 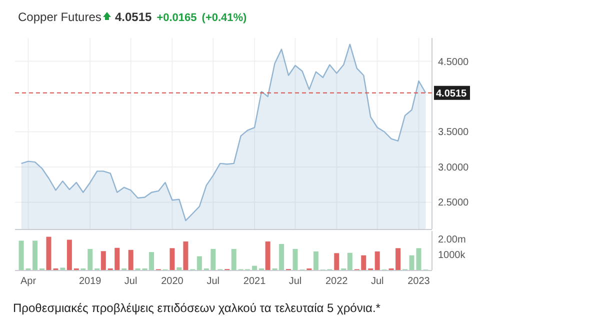 I want to click on x-tick-label: Apr, so click(x=28, y=281).